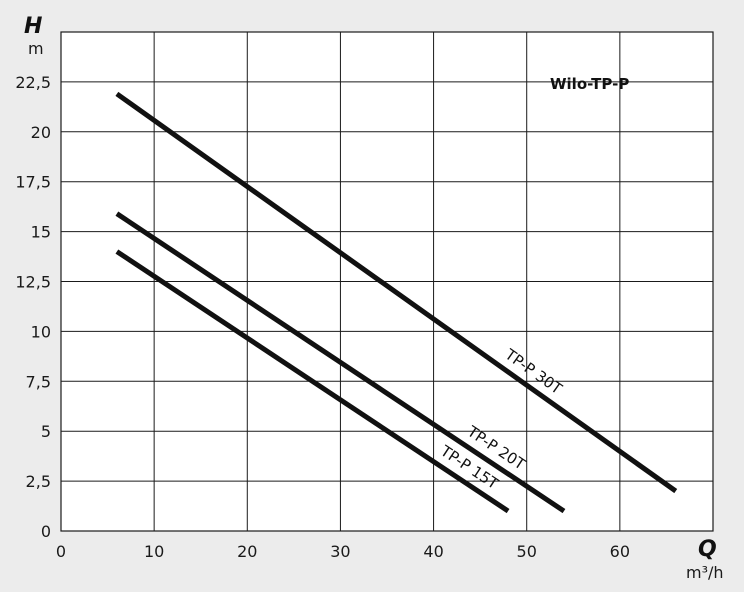  Describe the element at coordinates (705, 572) in the screenshot. I see `x-axis-unit: m³/h` at that location.